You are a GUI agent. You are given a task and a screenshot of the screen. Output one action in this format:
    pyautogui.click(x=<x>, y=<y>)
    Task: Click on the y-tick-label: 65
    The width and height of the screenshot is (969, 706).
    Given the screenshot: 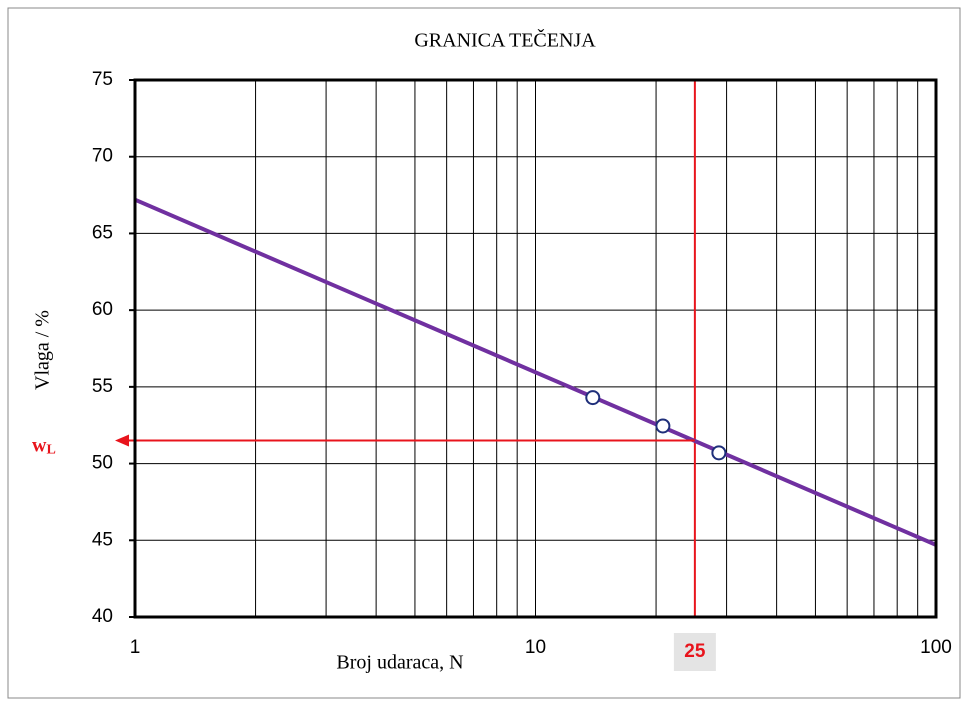 What is the action you would take?
    pyautogui.click(x=102, y=232)
    